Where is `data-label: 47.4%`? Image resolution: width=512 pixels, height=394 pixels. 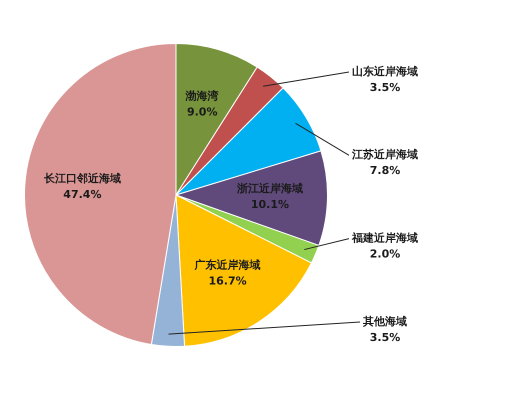 data-label: 47.4% is located at coordinates (82, 195).